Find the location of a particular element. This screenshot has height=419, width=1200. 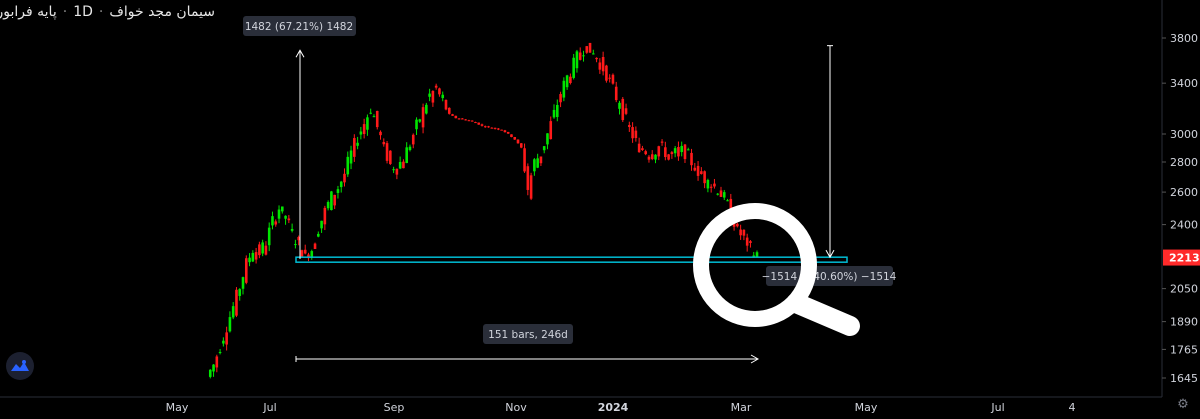

support-zone-box is located at coordinates (571, 259).